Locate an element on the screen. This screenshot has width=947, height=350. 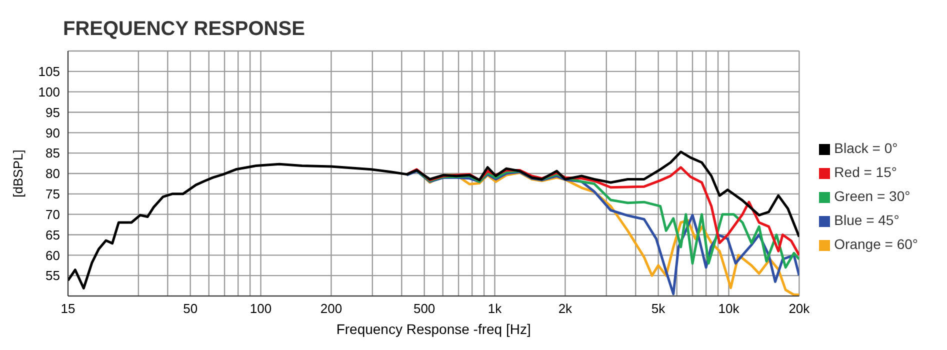
chart-title: FREQUENCY RESPONSE is located at coordinates (184, 29).